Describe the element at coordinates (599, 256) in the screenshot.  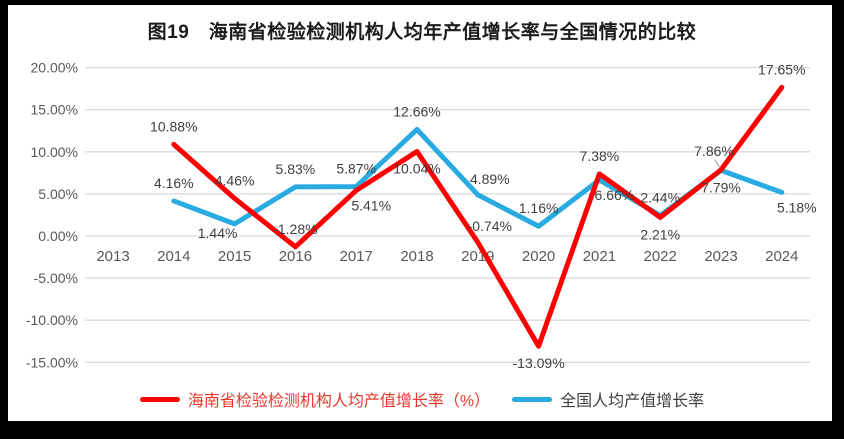
I see `x-axis-label: 2021` at that location.